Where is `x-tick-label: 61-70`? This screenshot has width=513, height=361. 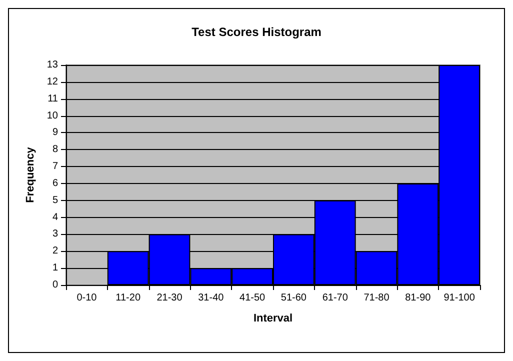 x-tick-label: 61-70 is located at coordinates (335, 298).